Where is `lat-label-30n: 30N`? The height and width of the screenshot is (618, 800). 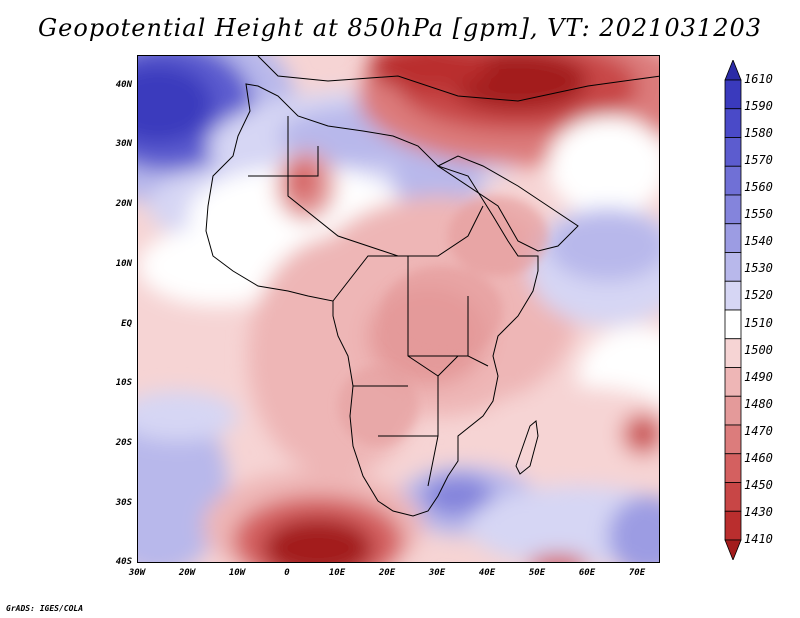 lat-label-30n: 30N is located at coordinates (123, 144).